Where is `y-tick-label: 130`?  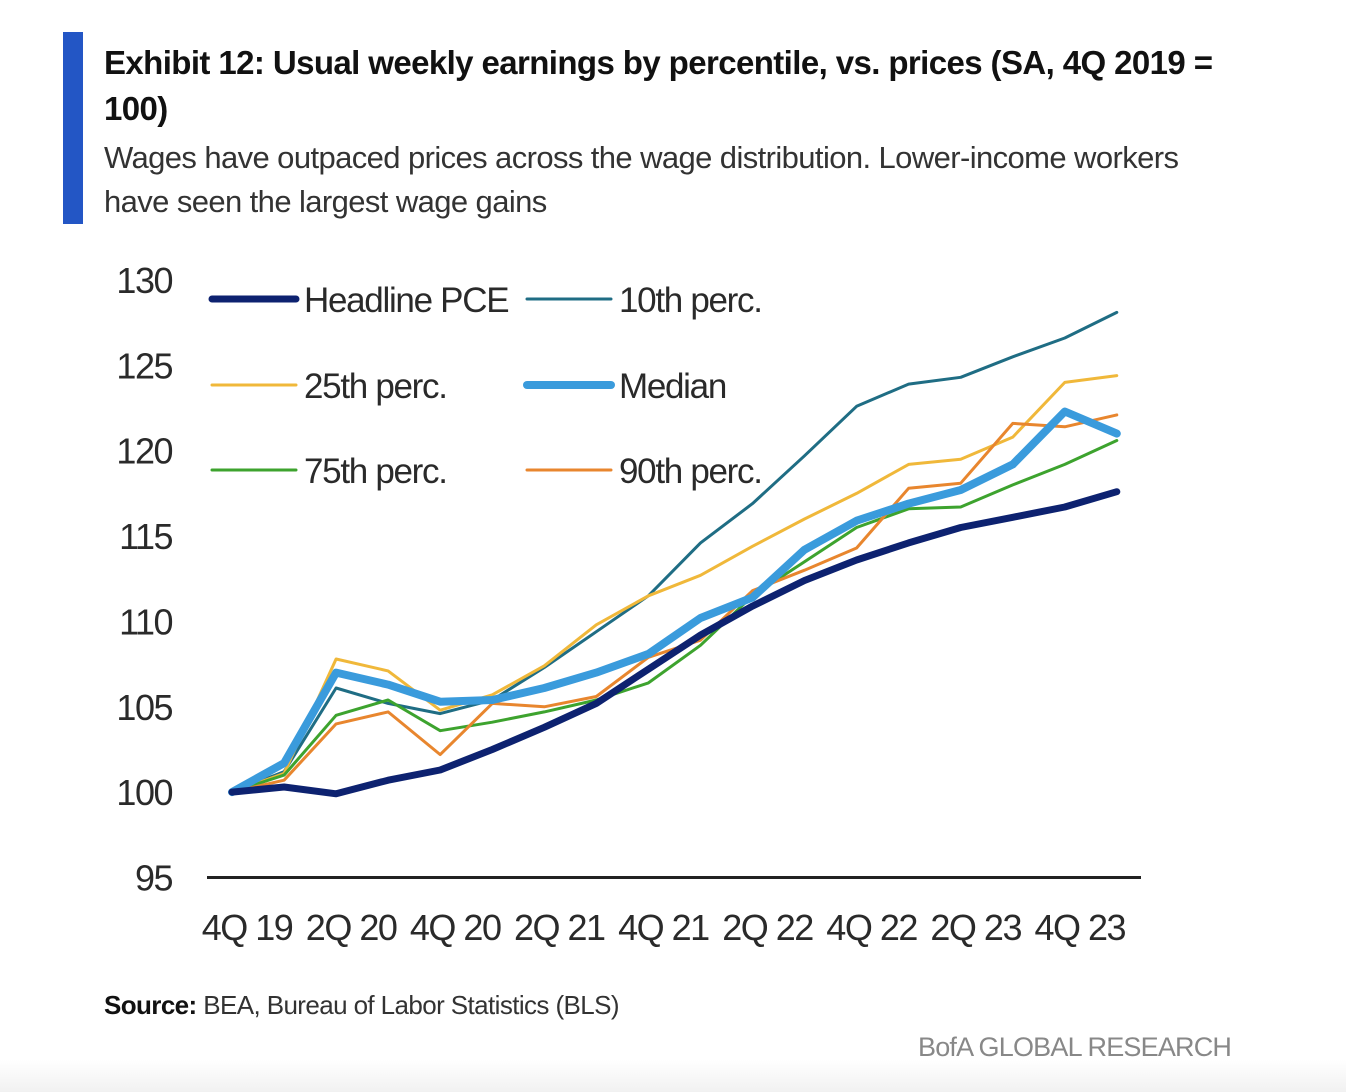 y-tick-label: 130 is located at coordinates (144, 280).